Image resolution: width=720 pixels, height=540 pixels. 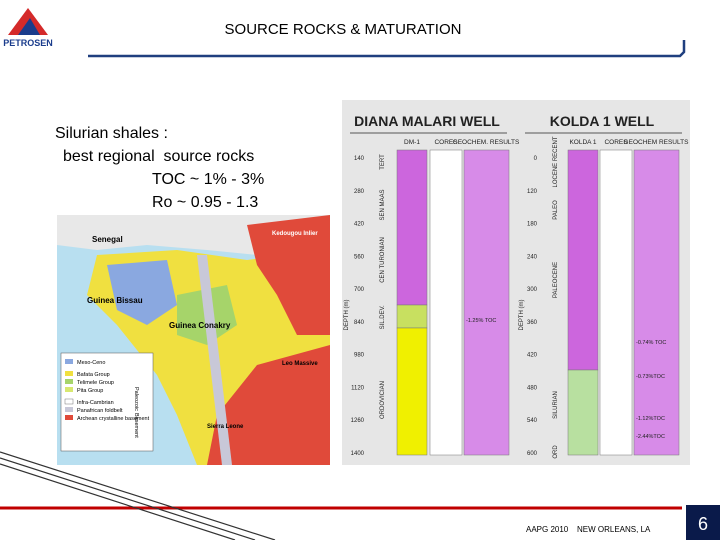 I want to click on depth-label: 540, so click(x=532, y=421).